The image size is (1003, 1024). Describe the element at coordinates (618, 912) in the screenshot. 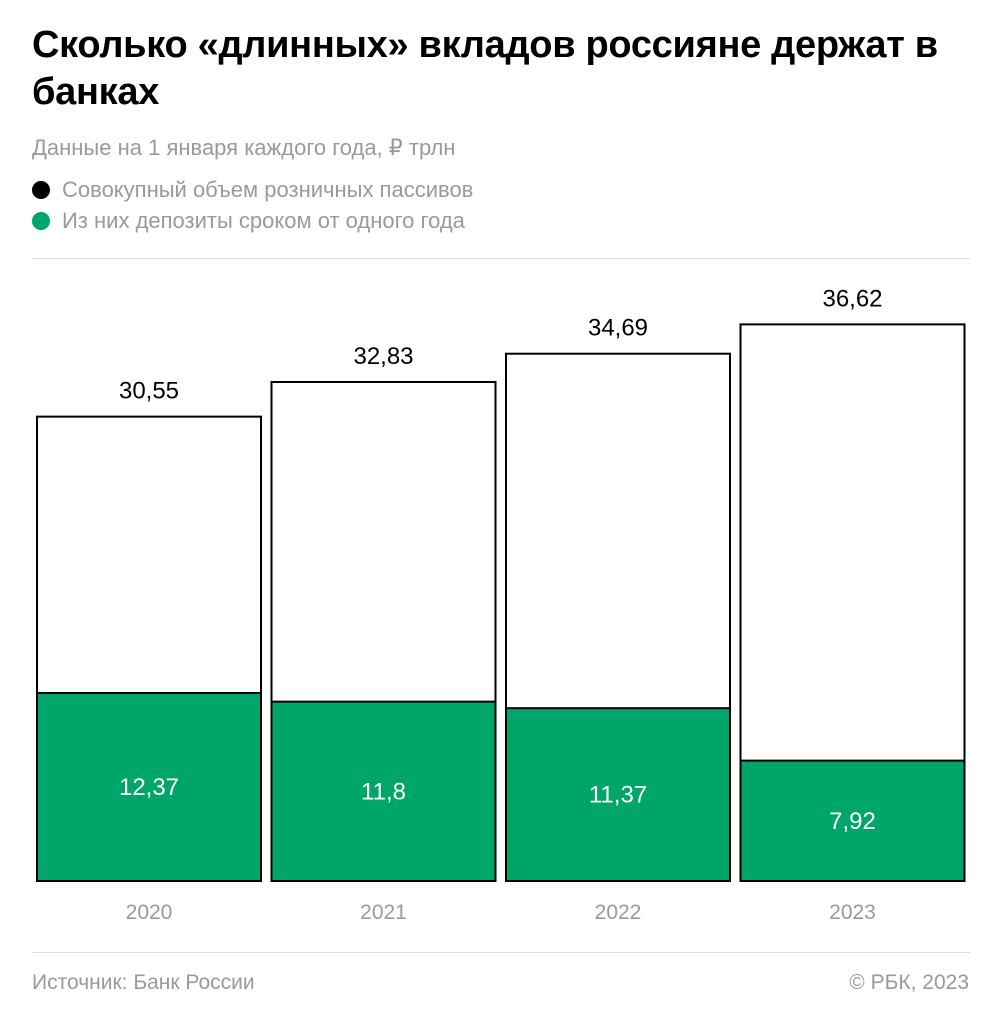

I see `category-label-2022: 2022` at that location.